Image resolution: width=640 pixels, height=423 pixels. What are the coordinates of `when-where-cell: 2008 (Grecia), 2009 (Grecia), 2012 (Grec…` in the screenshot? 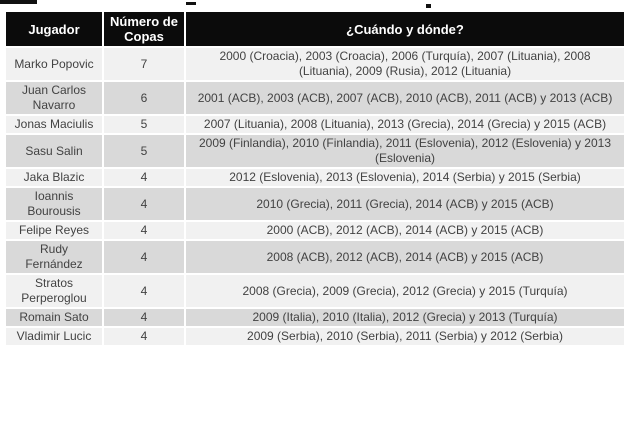 It's located at (405, 291).